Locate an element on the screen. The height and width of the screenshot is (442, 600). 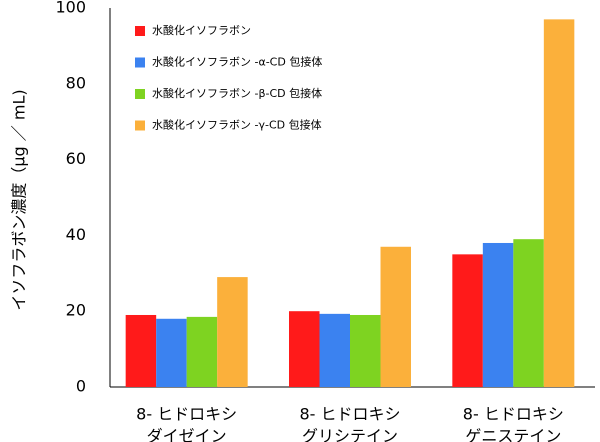
y-axis-label: イソフラボン濃度（μg ／ mL) is located at coordinates (19, 199).